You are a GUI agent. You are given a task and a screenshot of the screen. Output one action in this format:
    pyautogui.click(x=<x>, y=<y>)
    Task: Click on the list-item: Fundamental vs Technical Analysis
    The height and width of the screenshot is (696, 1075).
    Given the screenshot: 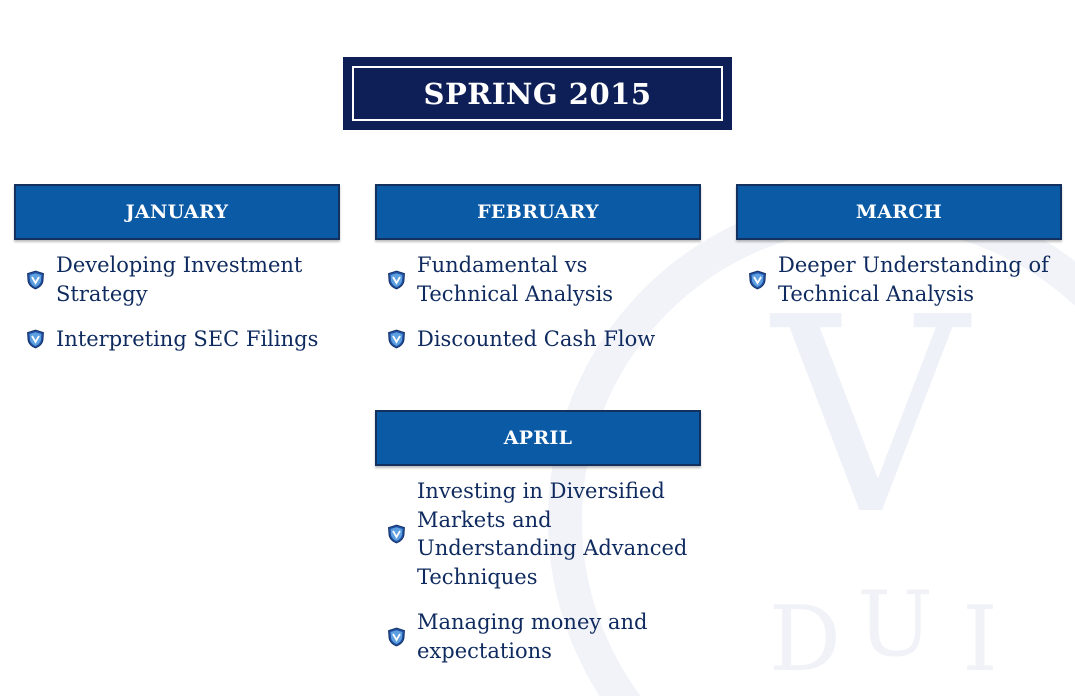 What is the action you would take?
    pyautogui.click(x=542, y=279)
    